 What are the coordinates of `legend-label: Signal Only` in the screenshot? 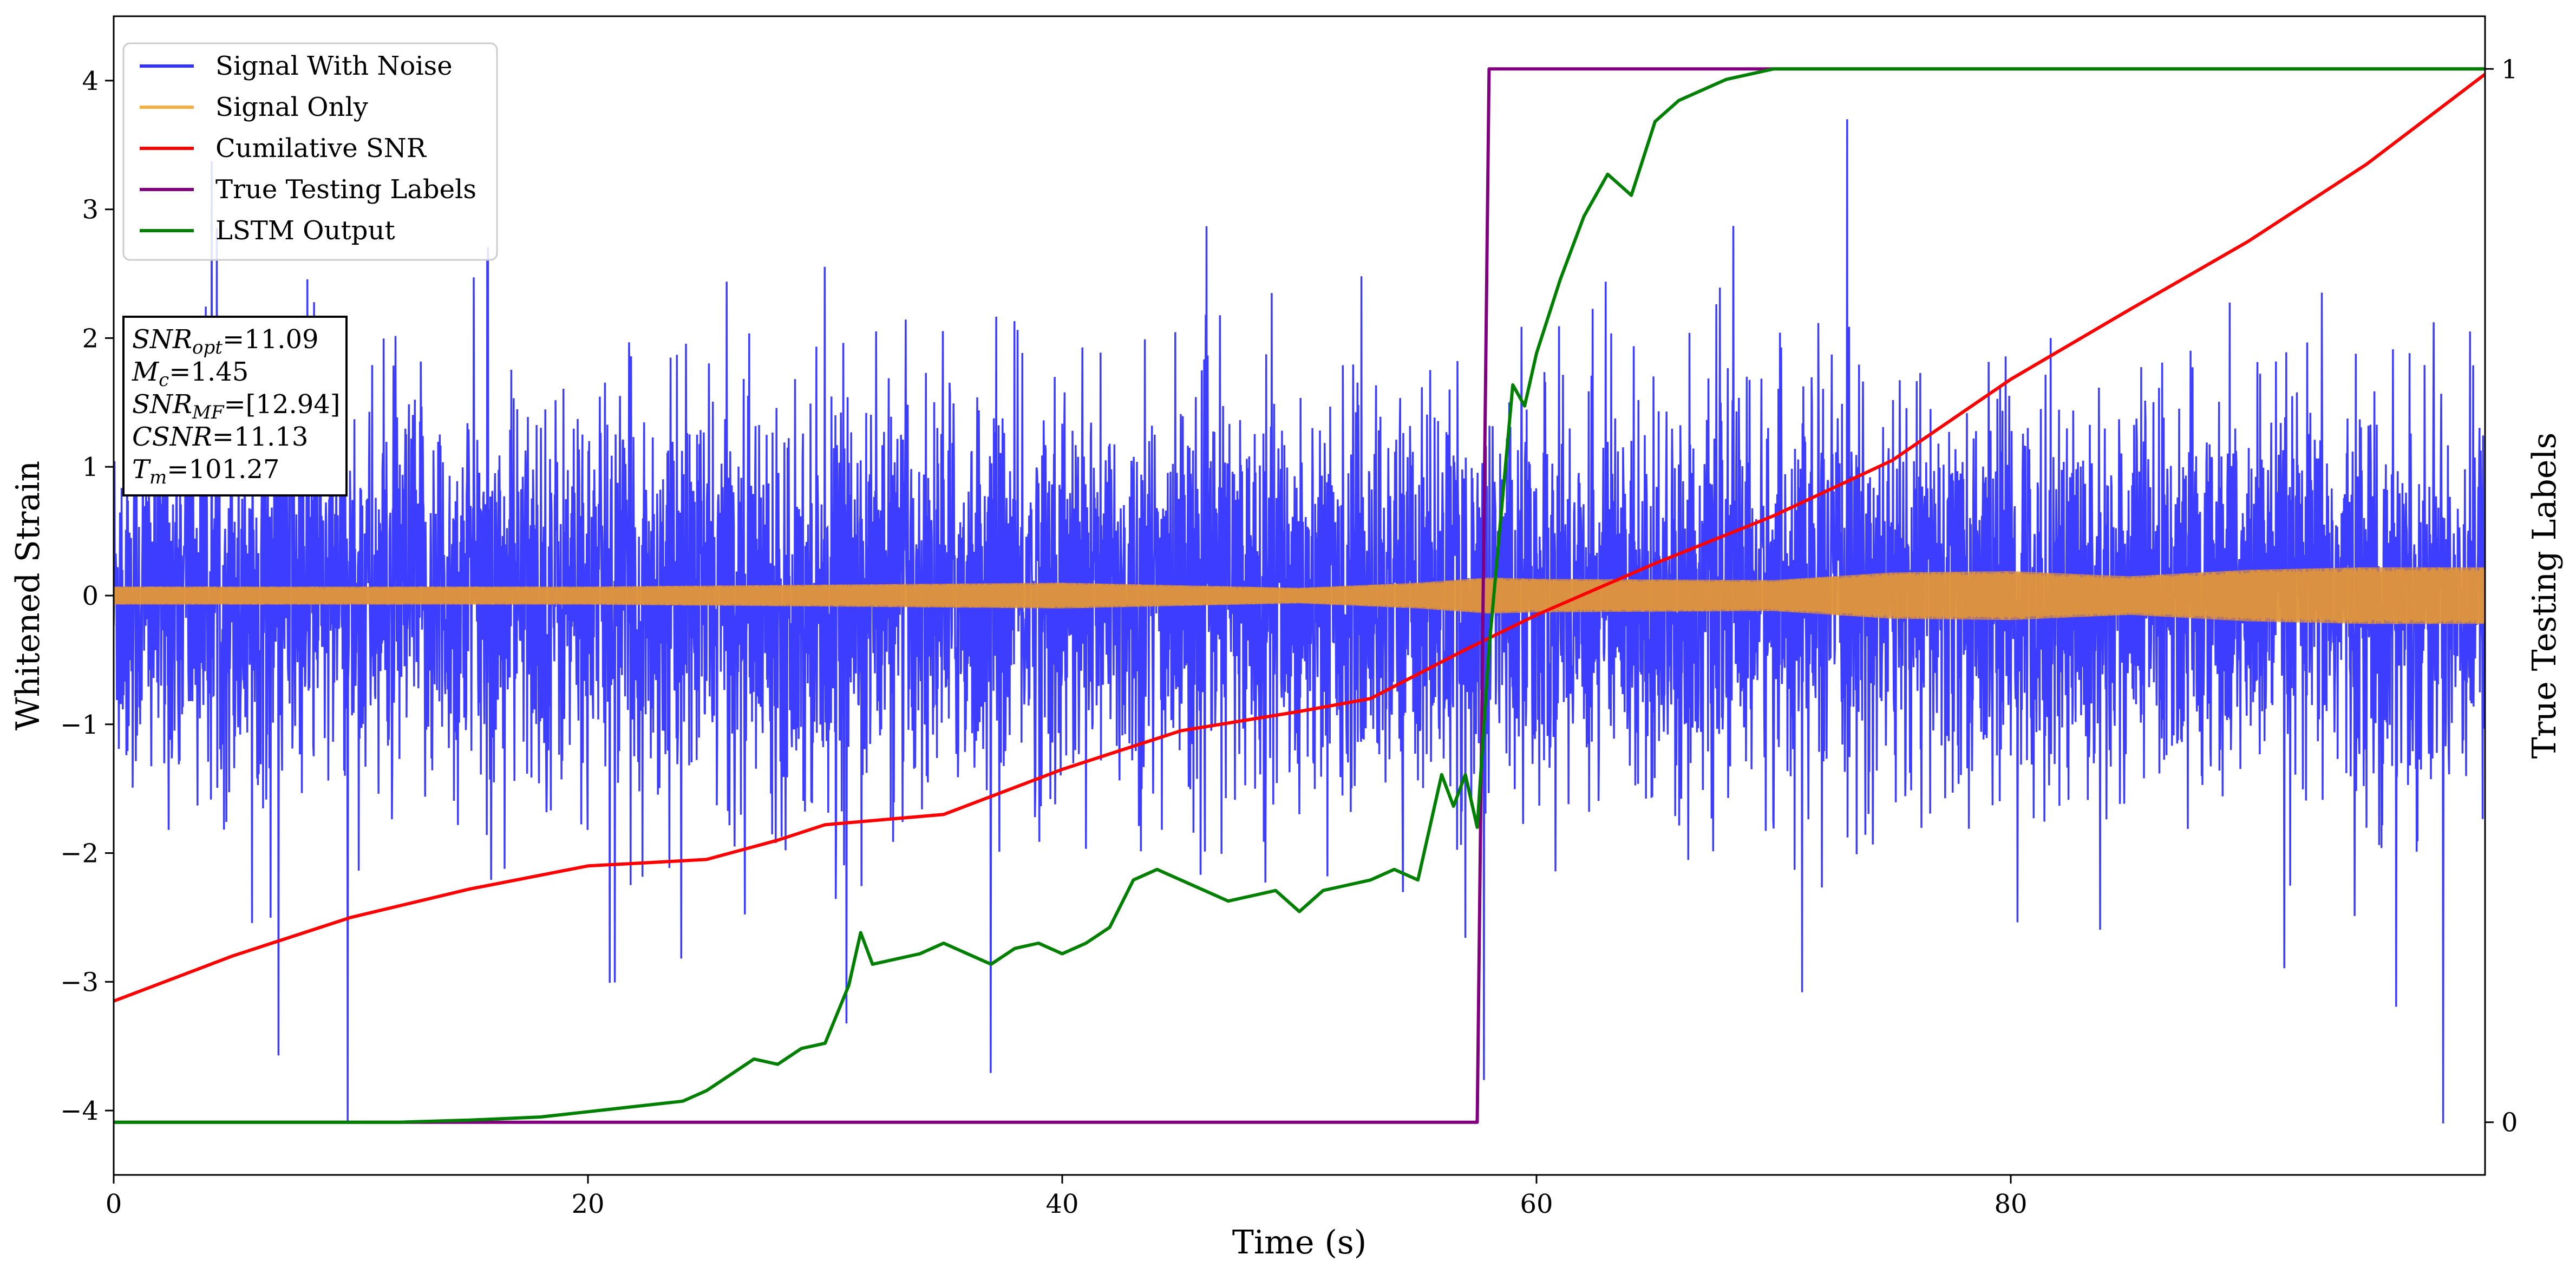 It's located at (291, 107).